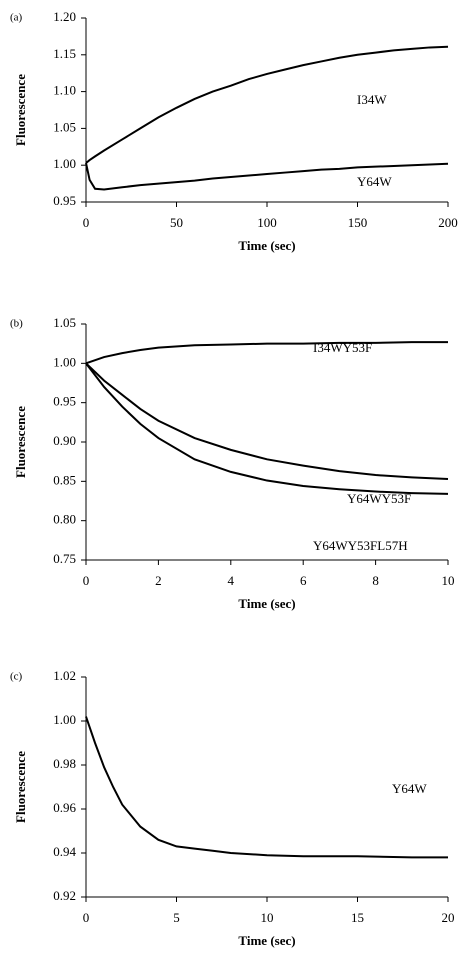  Describe the element at coordinates (358, 222) in the screenshot. I see `x-tick-label: 150` at that location.